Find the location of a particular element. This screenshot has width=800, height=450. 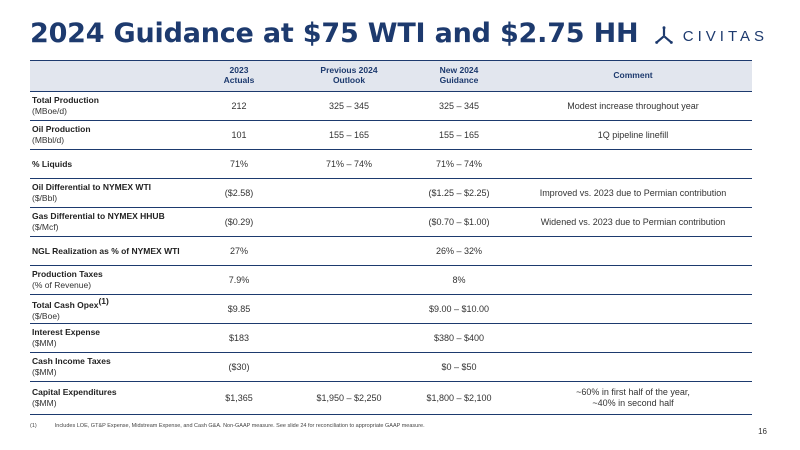

row-label: Total Cash Opex(1) ($/Boe) is located at coordinates (107, 309).